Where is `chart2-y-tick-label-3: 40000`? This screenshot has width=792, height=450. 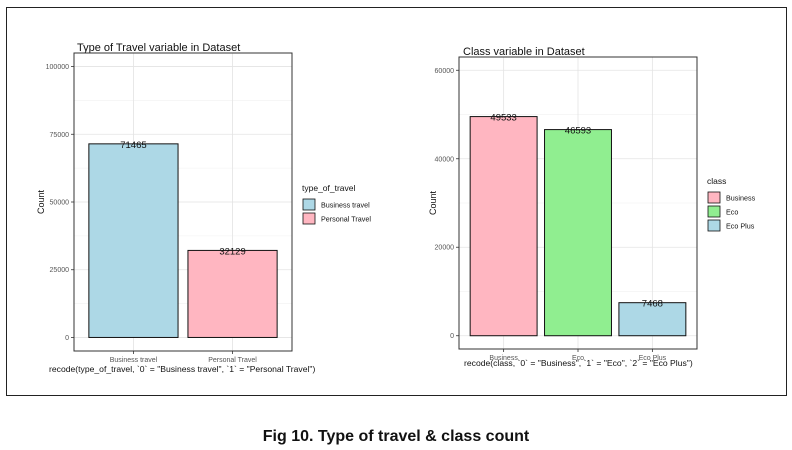 chart2-y-tick-label-3: 40000 is located at coordinates (445, 159).